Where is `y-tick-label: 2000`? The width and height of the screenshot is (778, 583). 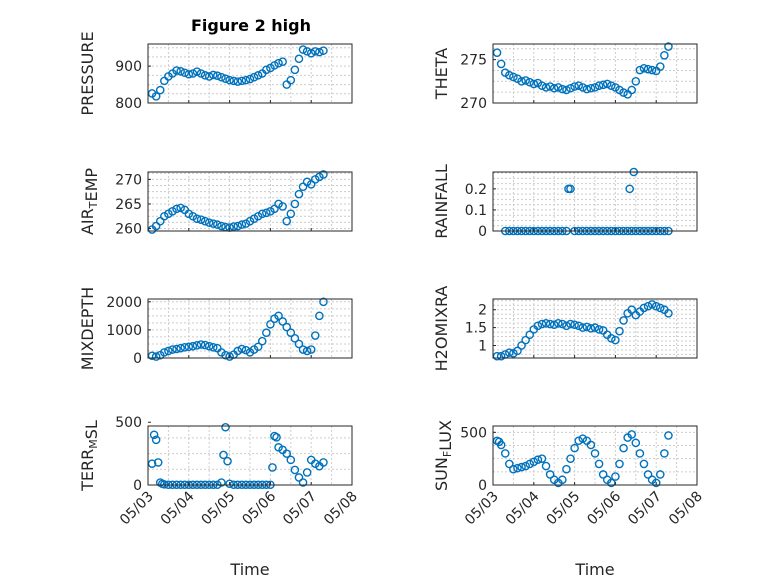
y-tick-label: 2000 is located at coordinates (124, 303).